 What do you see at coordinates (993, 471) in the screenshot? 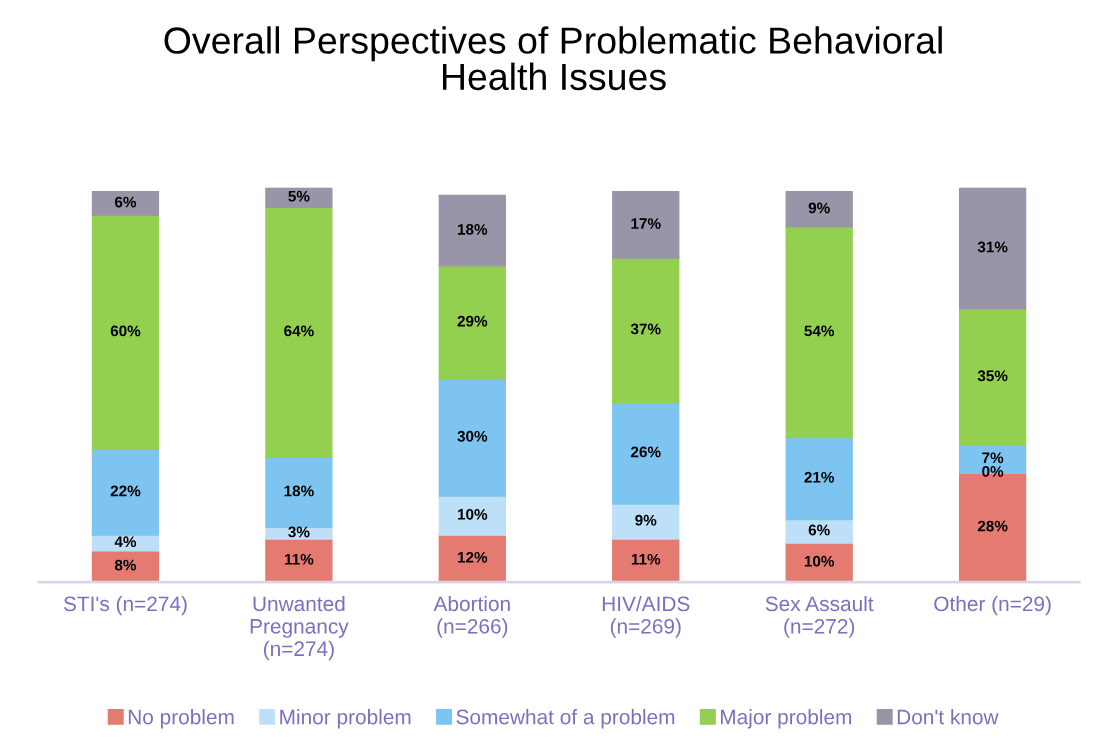
I see `data-label: 0%` at bounding box center [993, 471].